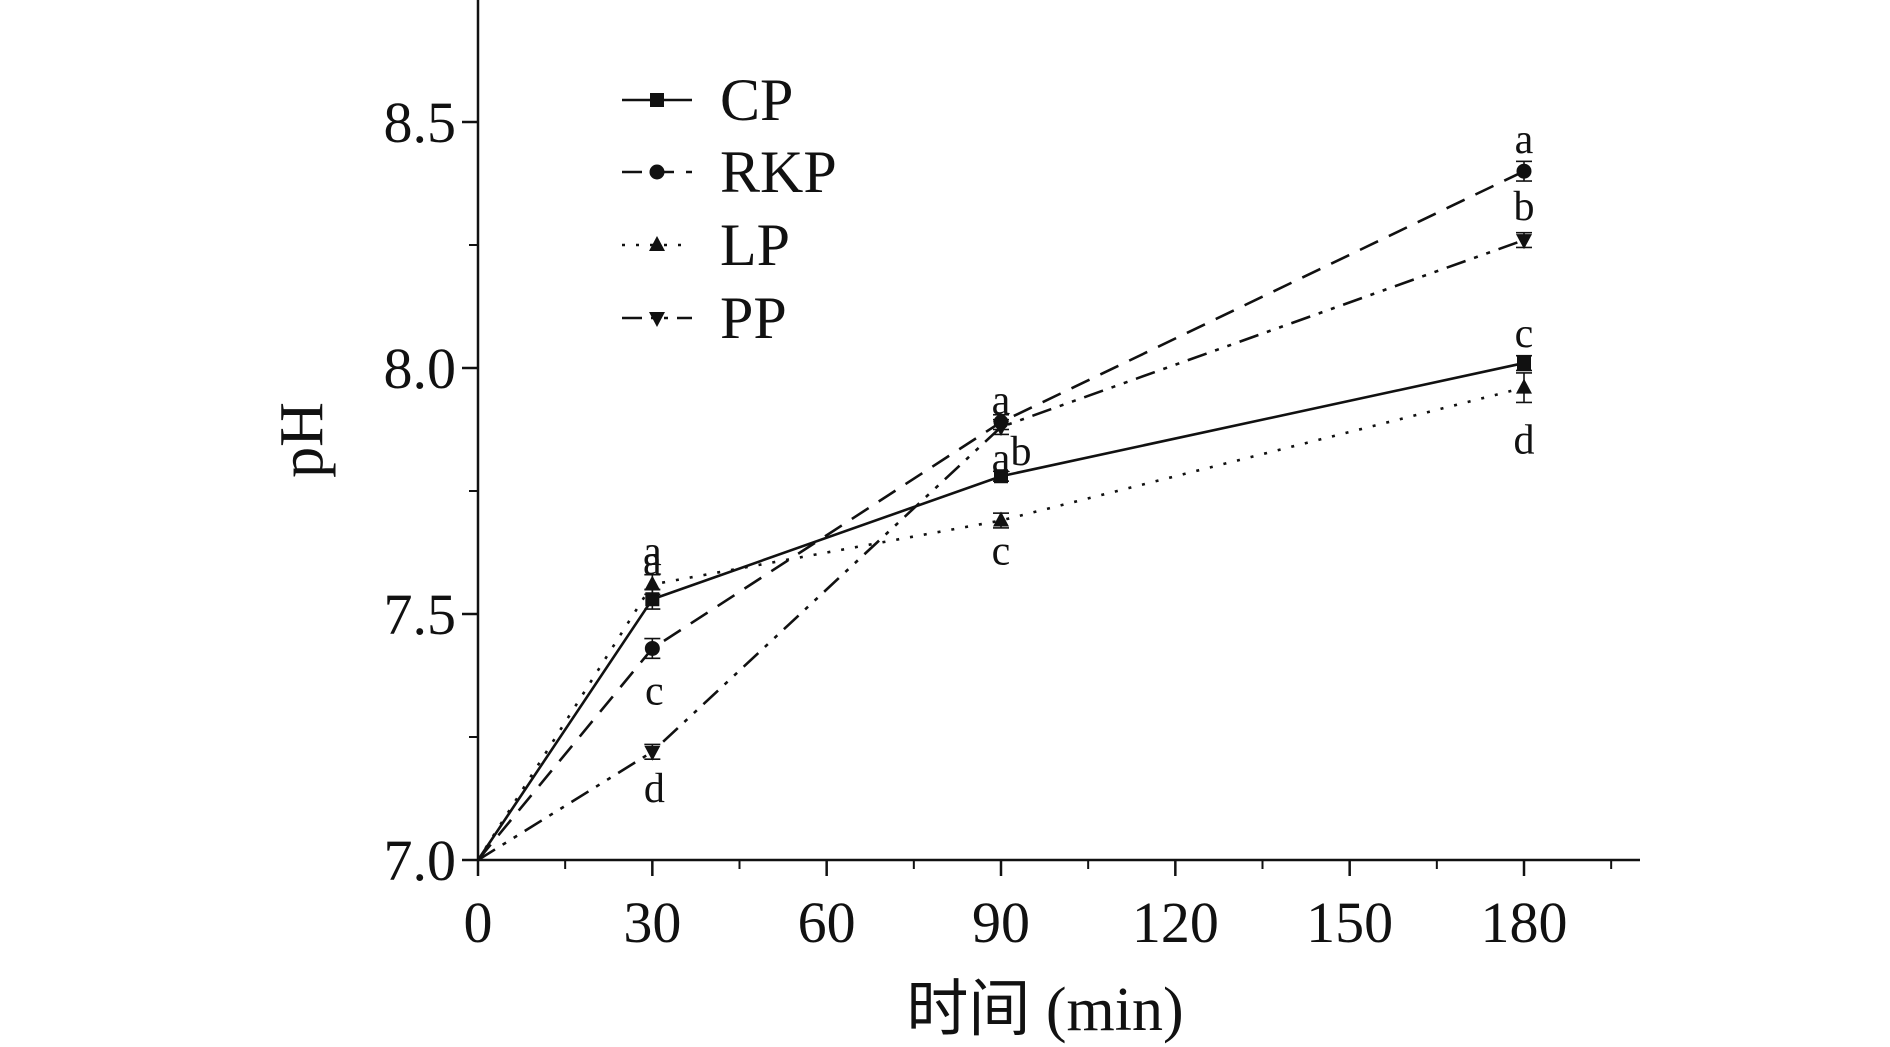  What do you see at coordinates (755, 245) in the screenshot?
I see `legend-label-lp: LP` at bounding box center [755, 245].